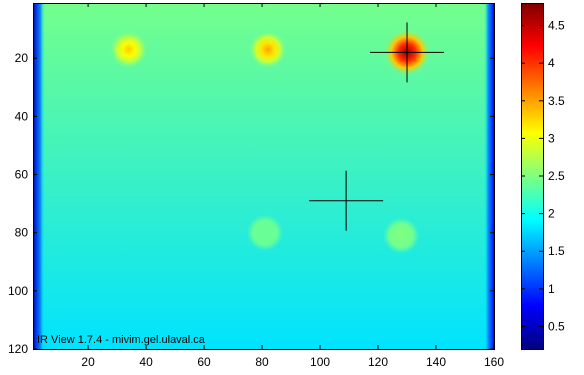 Image resolution: width=584 pixels, height=375 pixels. I want to click on right-edge-band, so click(489, 176).